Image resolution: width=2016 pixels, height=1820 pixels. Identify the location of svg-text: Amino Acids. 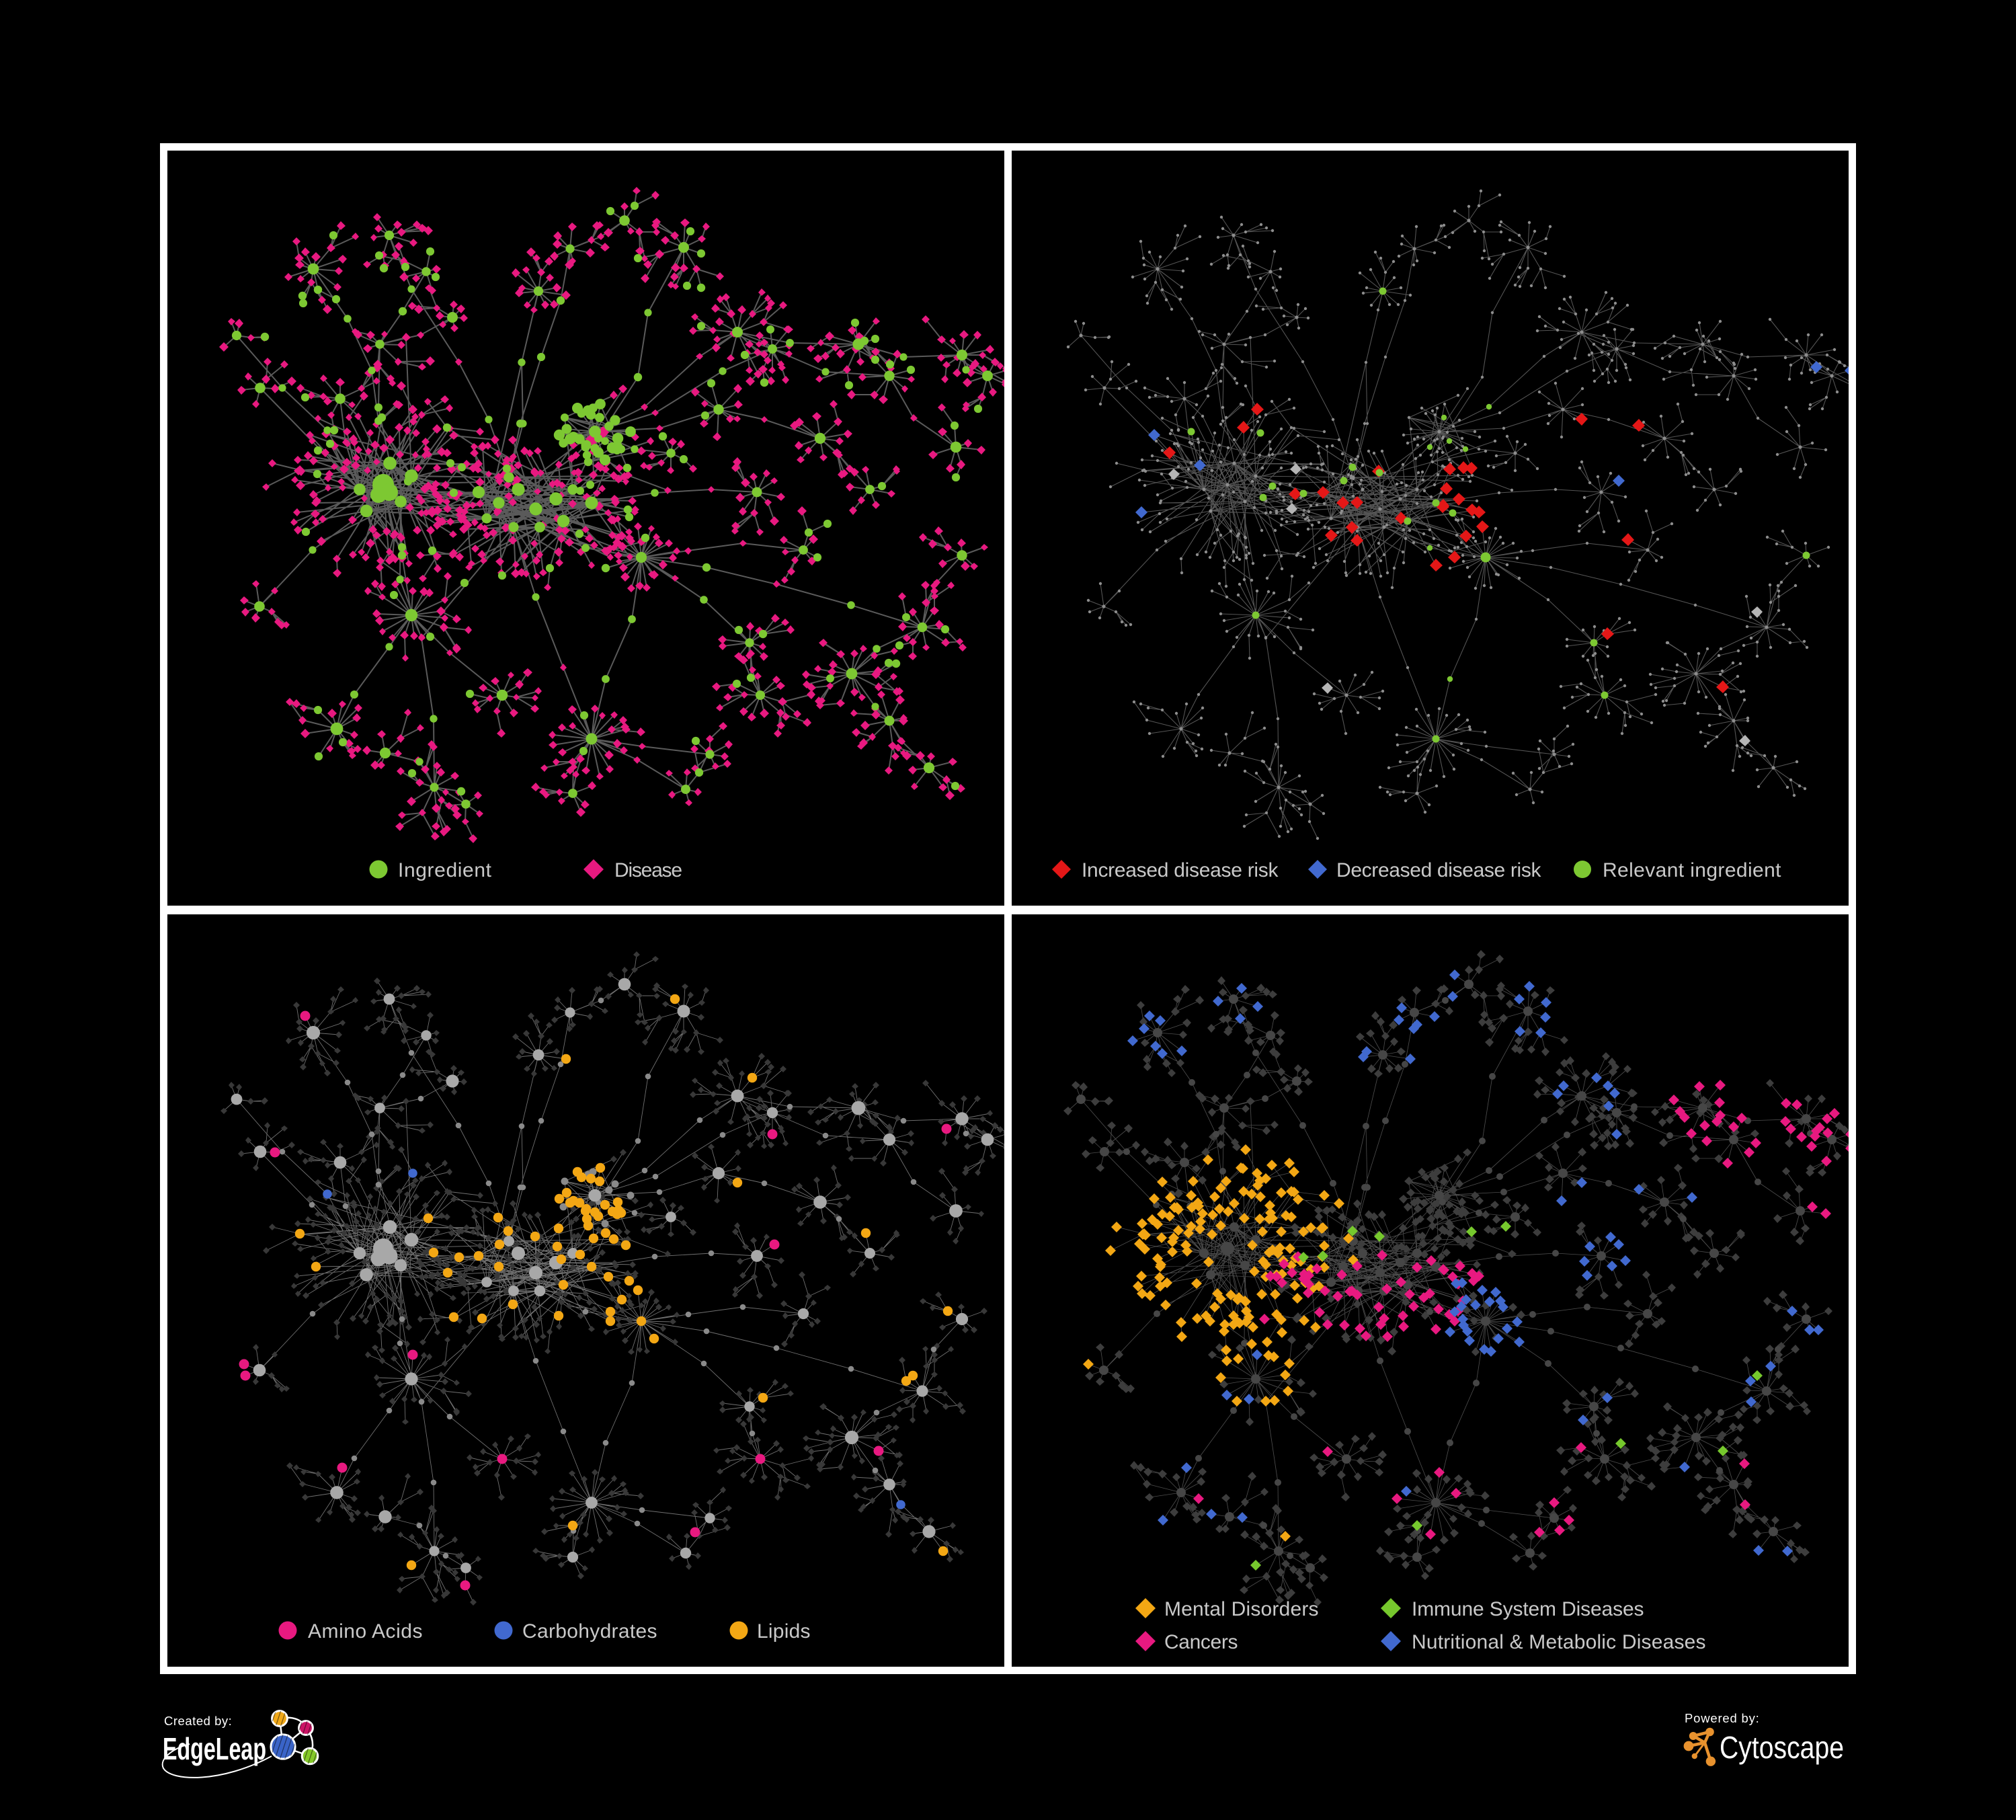
(365, 1631).